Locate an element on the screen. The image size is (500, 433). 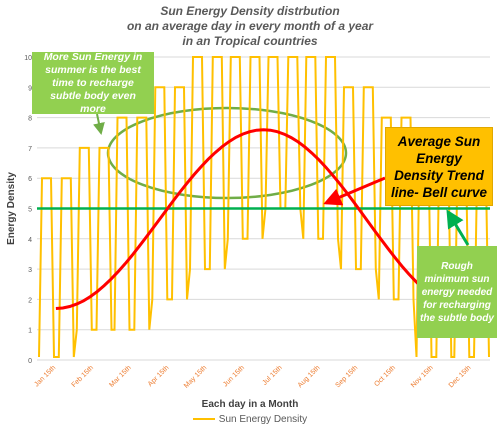
y-tick-label: 5 is located at coordinates (30, 210).